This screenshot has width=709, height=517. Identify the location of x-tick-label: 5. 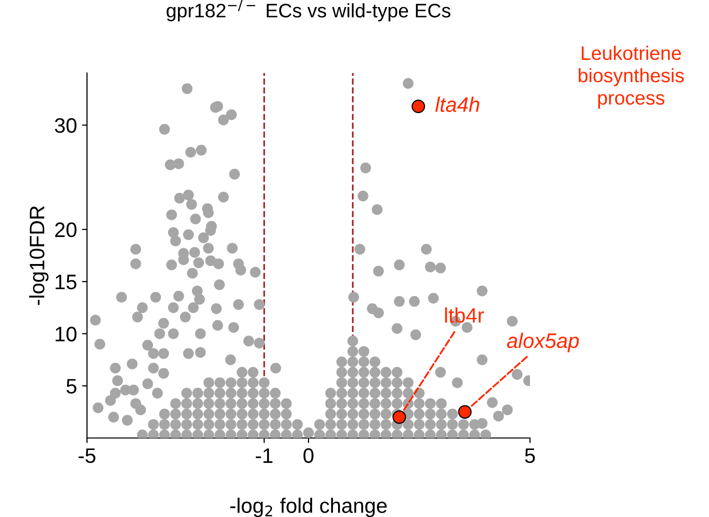
(530, 456).